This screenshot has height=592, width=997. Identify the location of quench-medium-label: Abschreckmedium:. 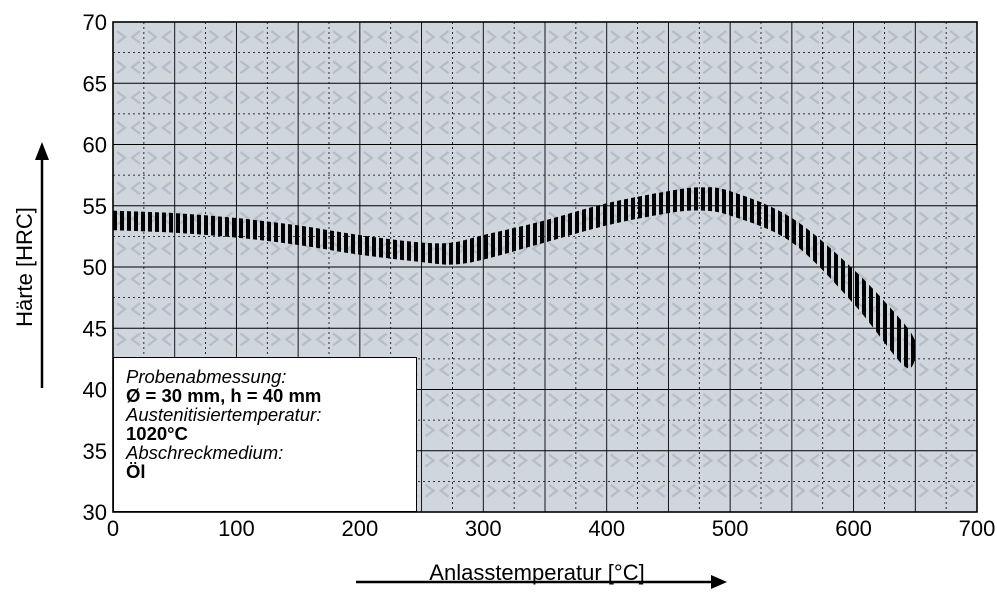
(205, 452).